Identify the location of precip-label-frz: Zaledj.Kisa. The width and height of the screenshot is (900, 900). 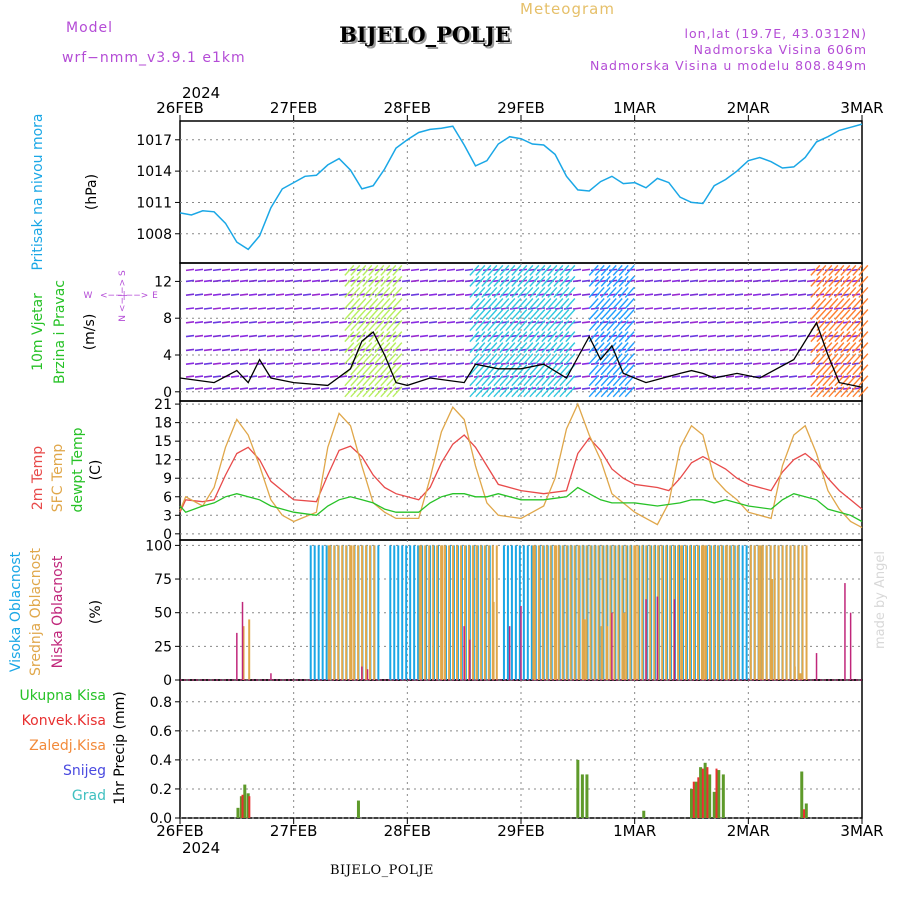
(67, 746).